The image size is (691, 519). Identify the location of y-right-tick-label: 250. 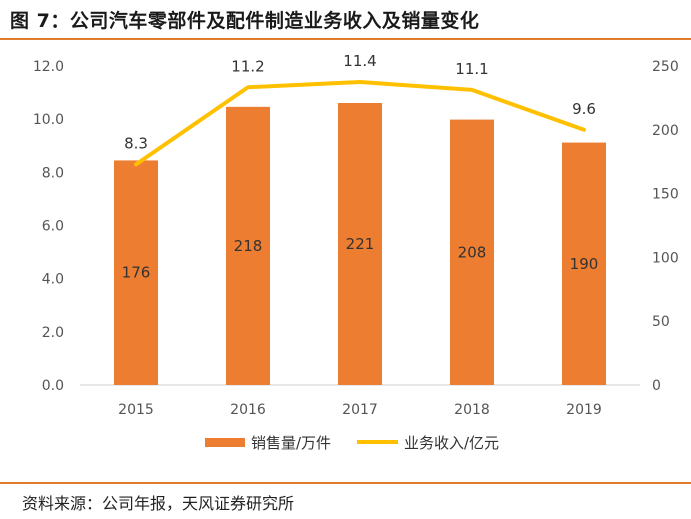
(665, 67).